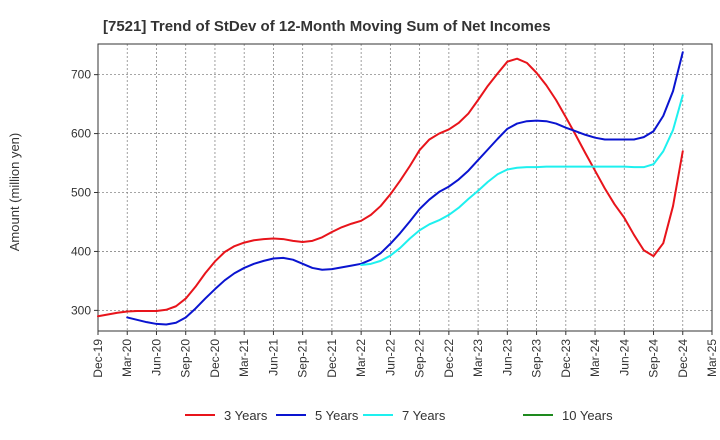 The width and height of the screenshot is (720, 440). What do you see at coordinates (587, 415) in the screenshot?
I see `legend-label-10-years: 10 Years` at bounding box center [587, 415].